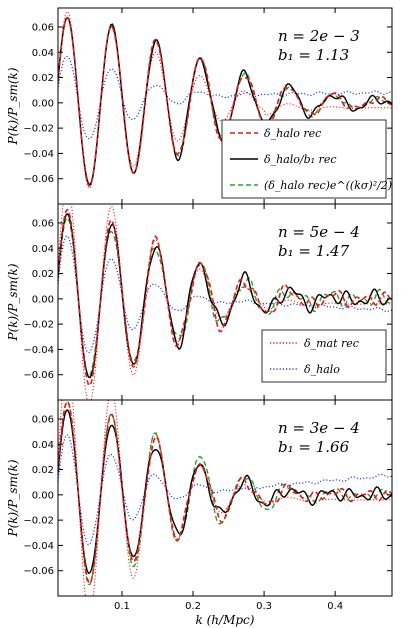  What do you see at coordinates (314, 447) in the screenshot?
I see `annotation-bias: b₁ = 1.66` at bounding box center [314, 447].